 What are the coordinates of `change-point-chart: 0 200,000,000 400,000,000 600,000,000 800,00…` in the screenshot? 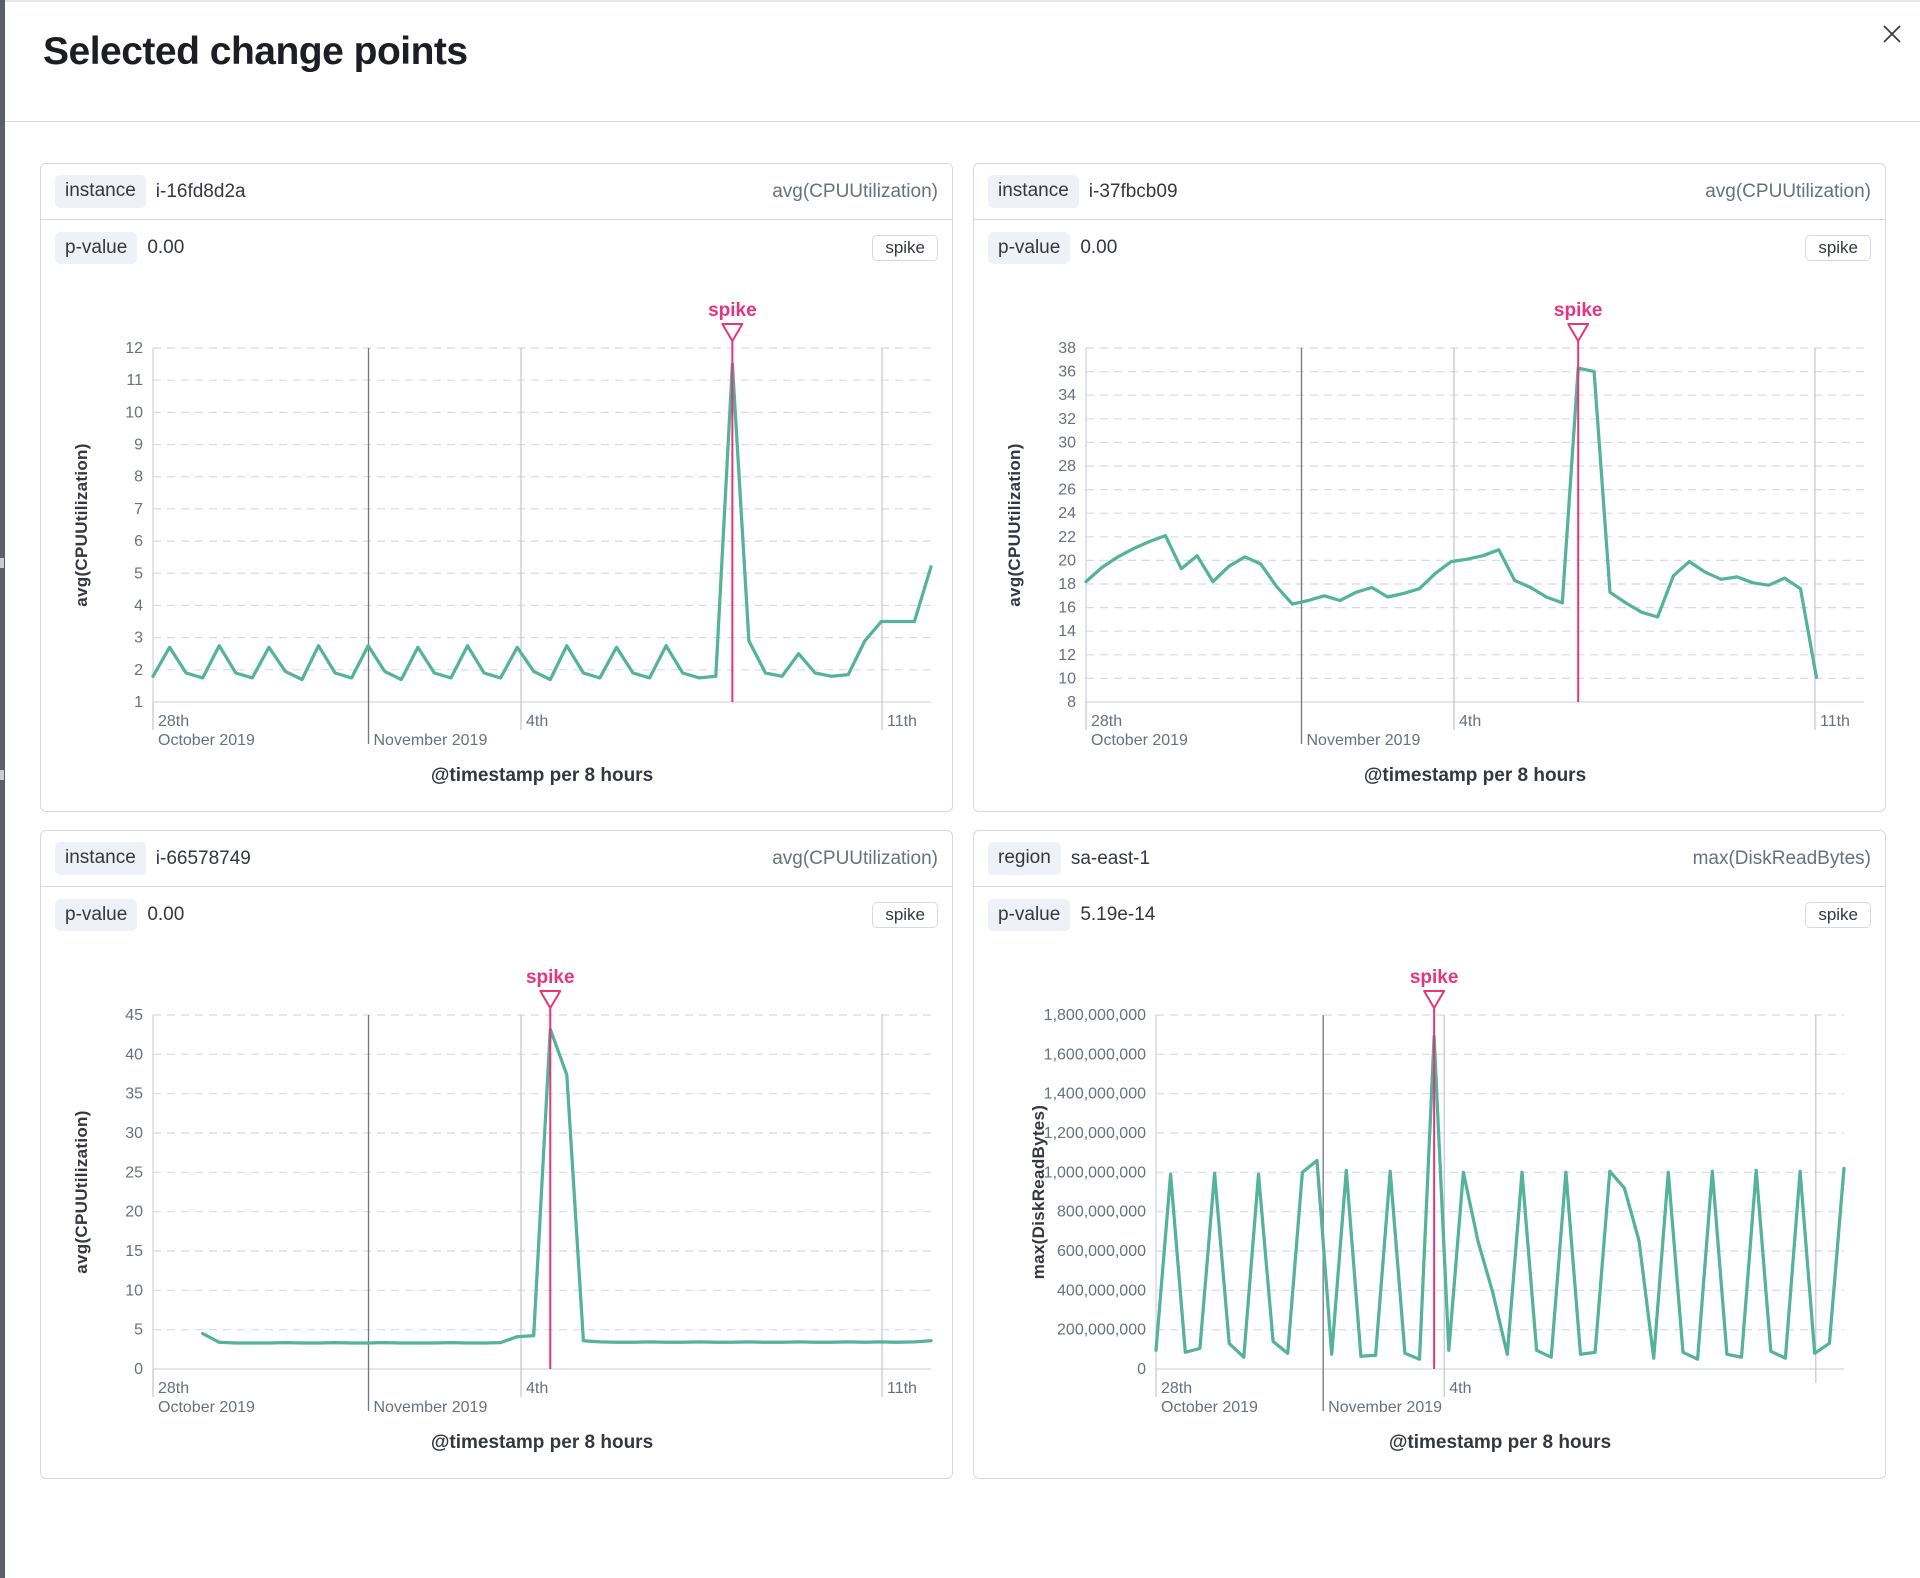 It's located at (1437, 1210).